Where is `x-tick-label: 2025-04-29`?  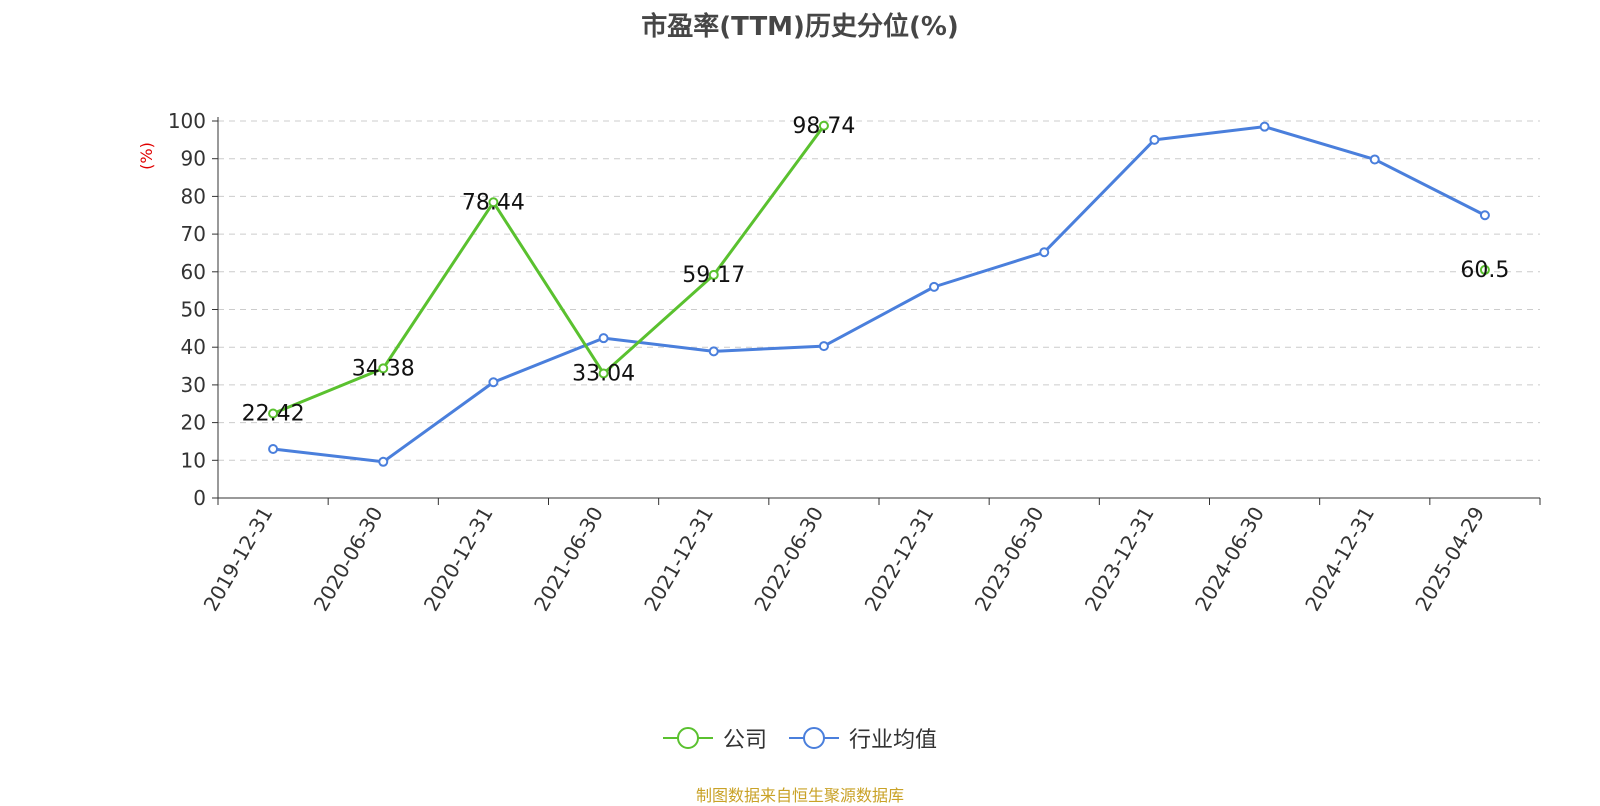
x-tick-label: 2025-04-29 is located at coordinates (1449, 559).